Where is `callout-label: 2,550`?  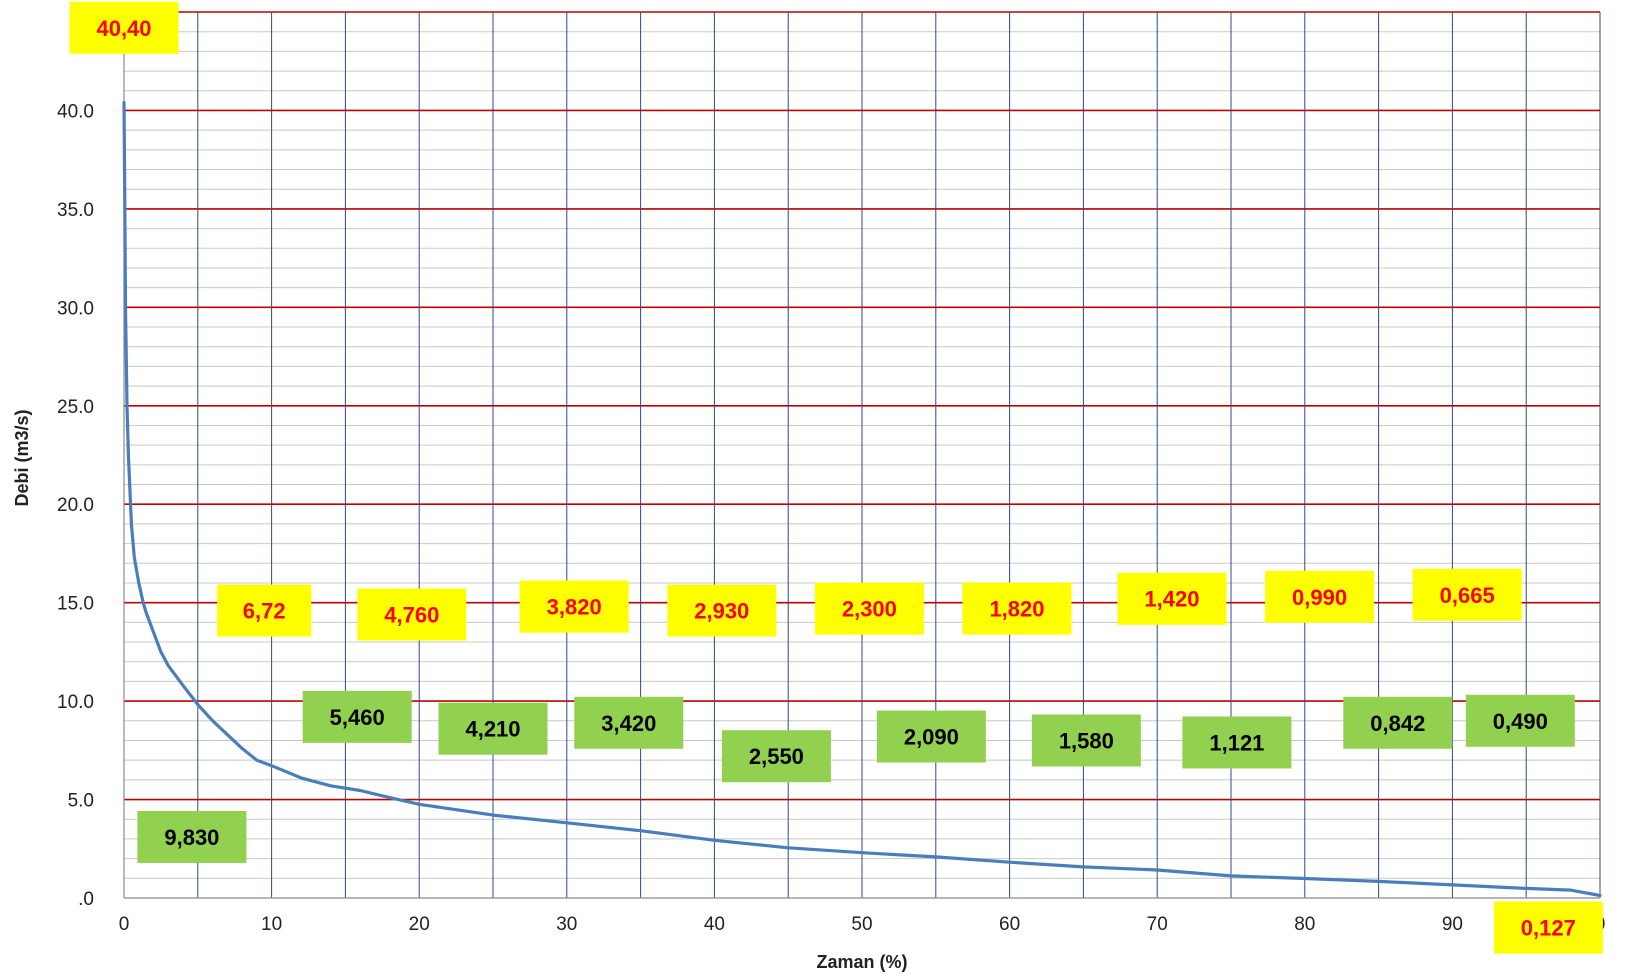 callout-label: 2,550 is located at coordinates (776, 756).